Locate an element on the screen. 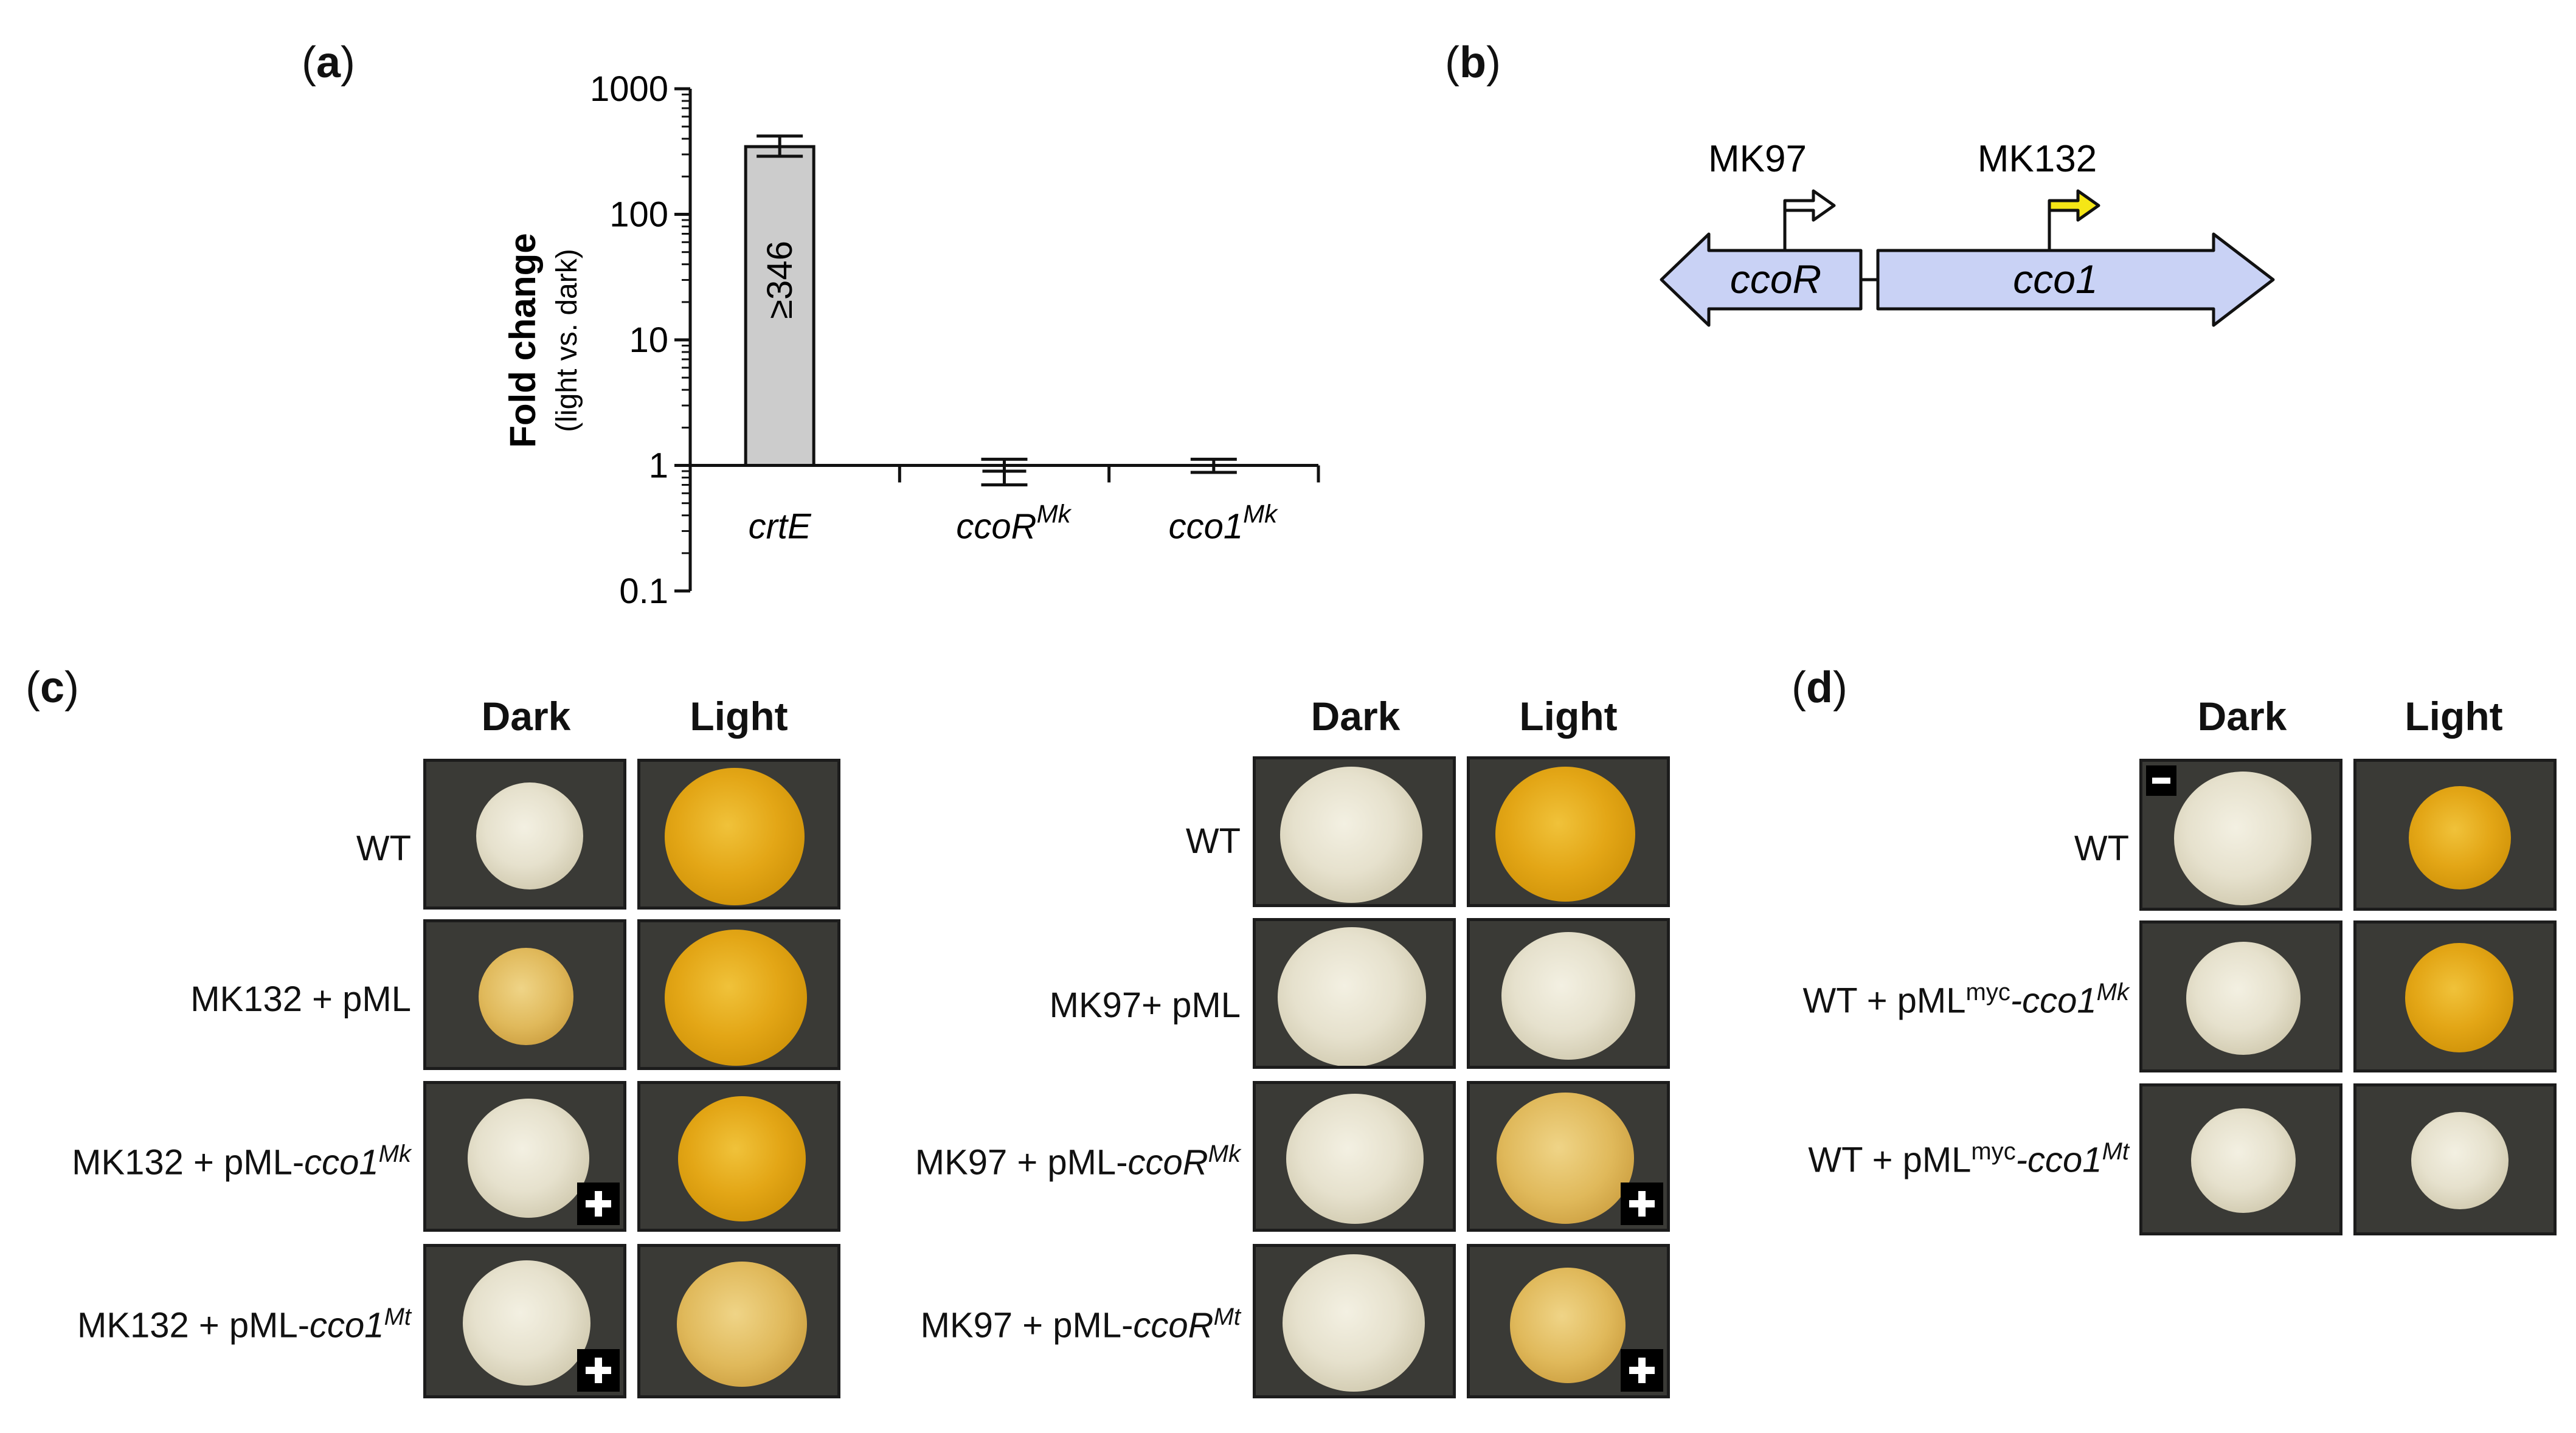 The image size is (2576, 1433). bar-annotation: ≥346 is located at coordinates (780, 280).